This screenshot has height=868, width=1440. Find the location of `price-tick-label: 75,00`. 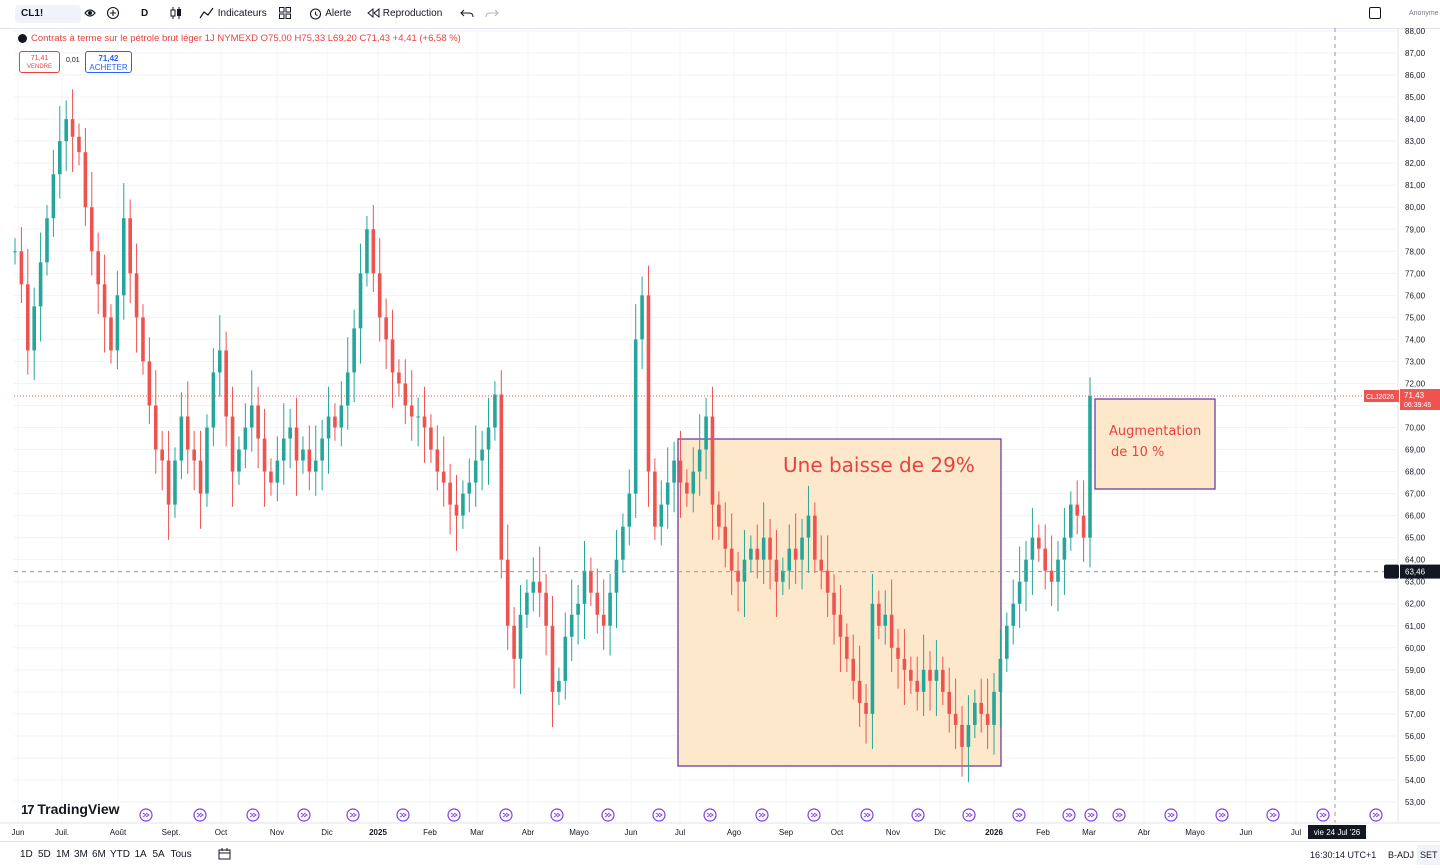

price-tick-label: 75,00 is located at coordinates (1415, 317).